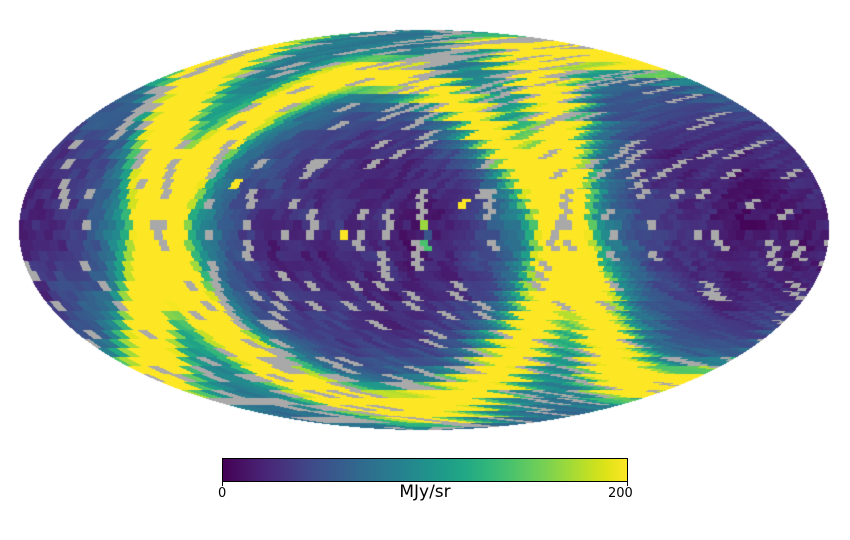 The height and width of the screenshot is (540, 850). I want to click on colorbar-gradient-bar, so click(425, 470).